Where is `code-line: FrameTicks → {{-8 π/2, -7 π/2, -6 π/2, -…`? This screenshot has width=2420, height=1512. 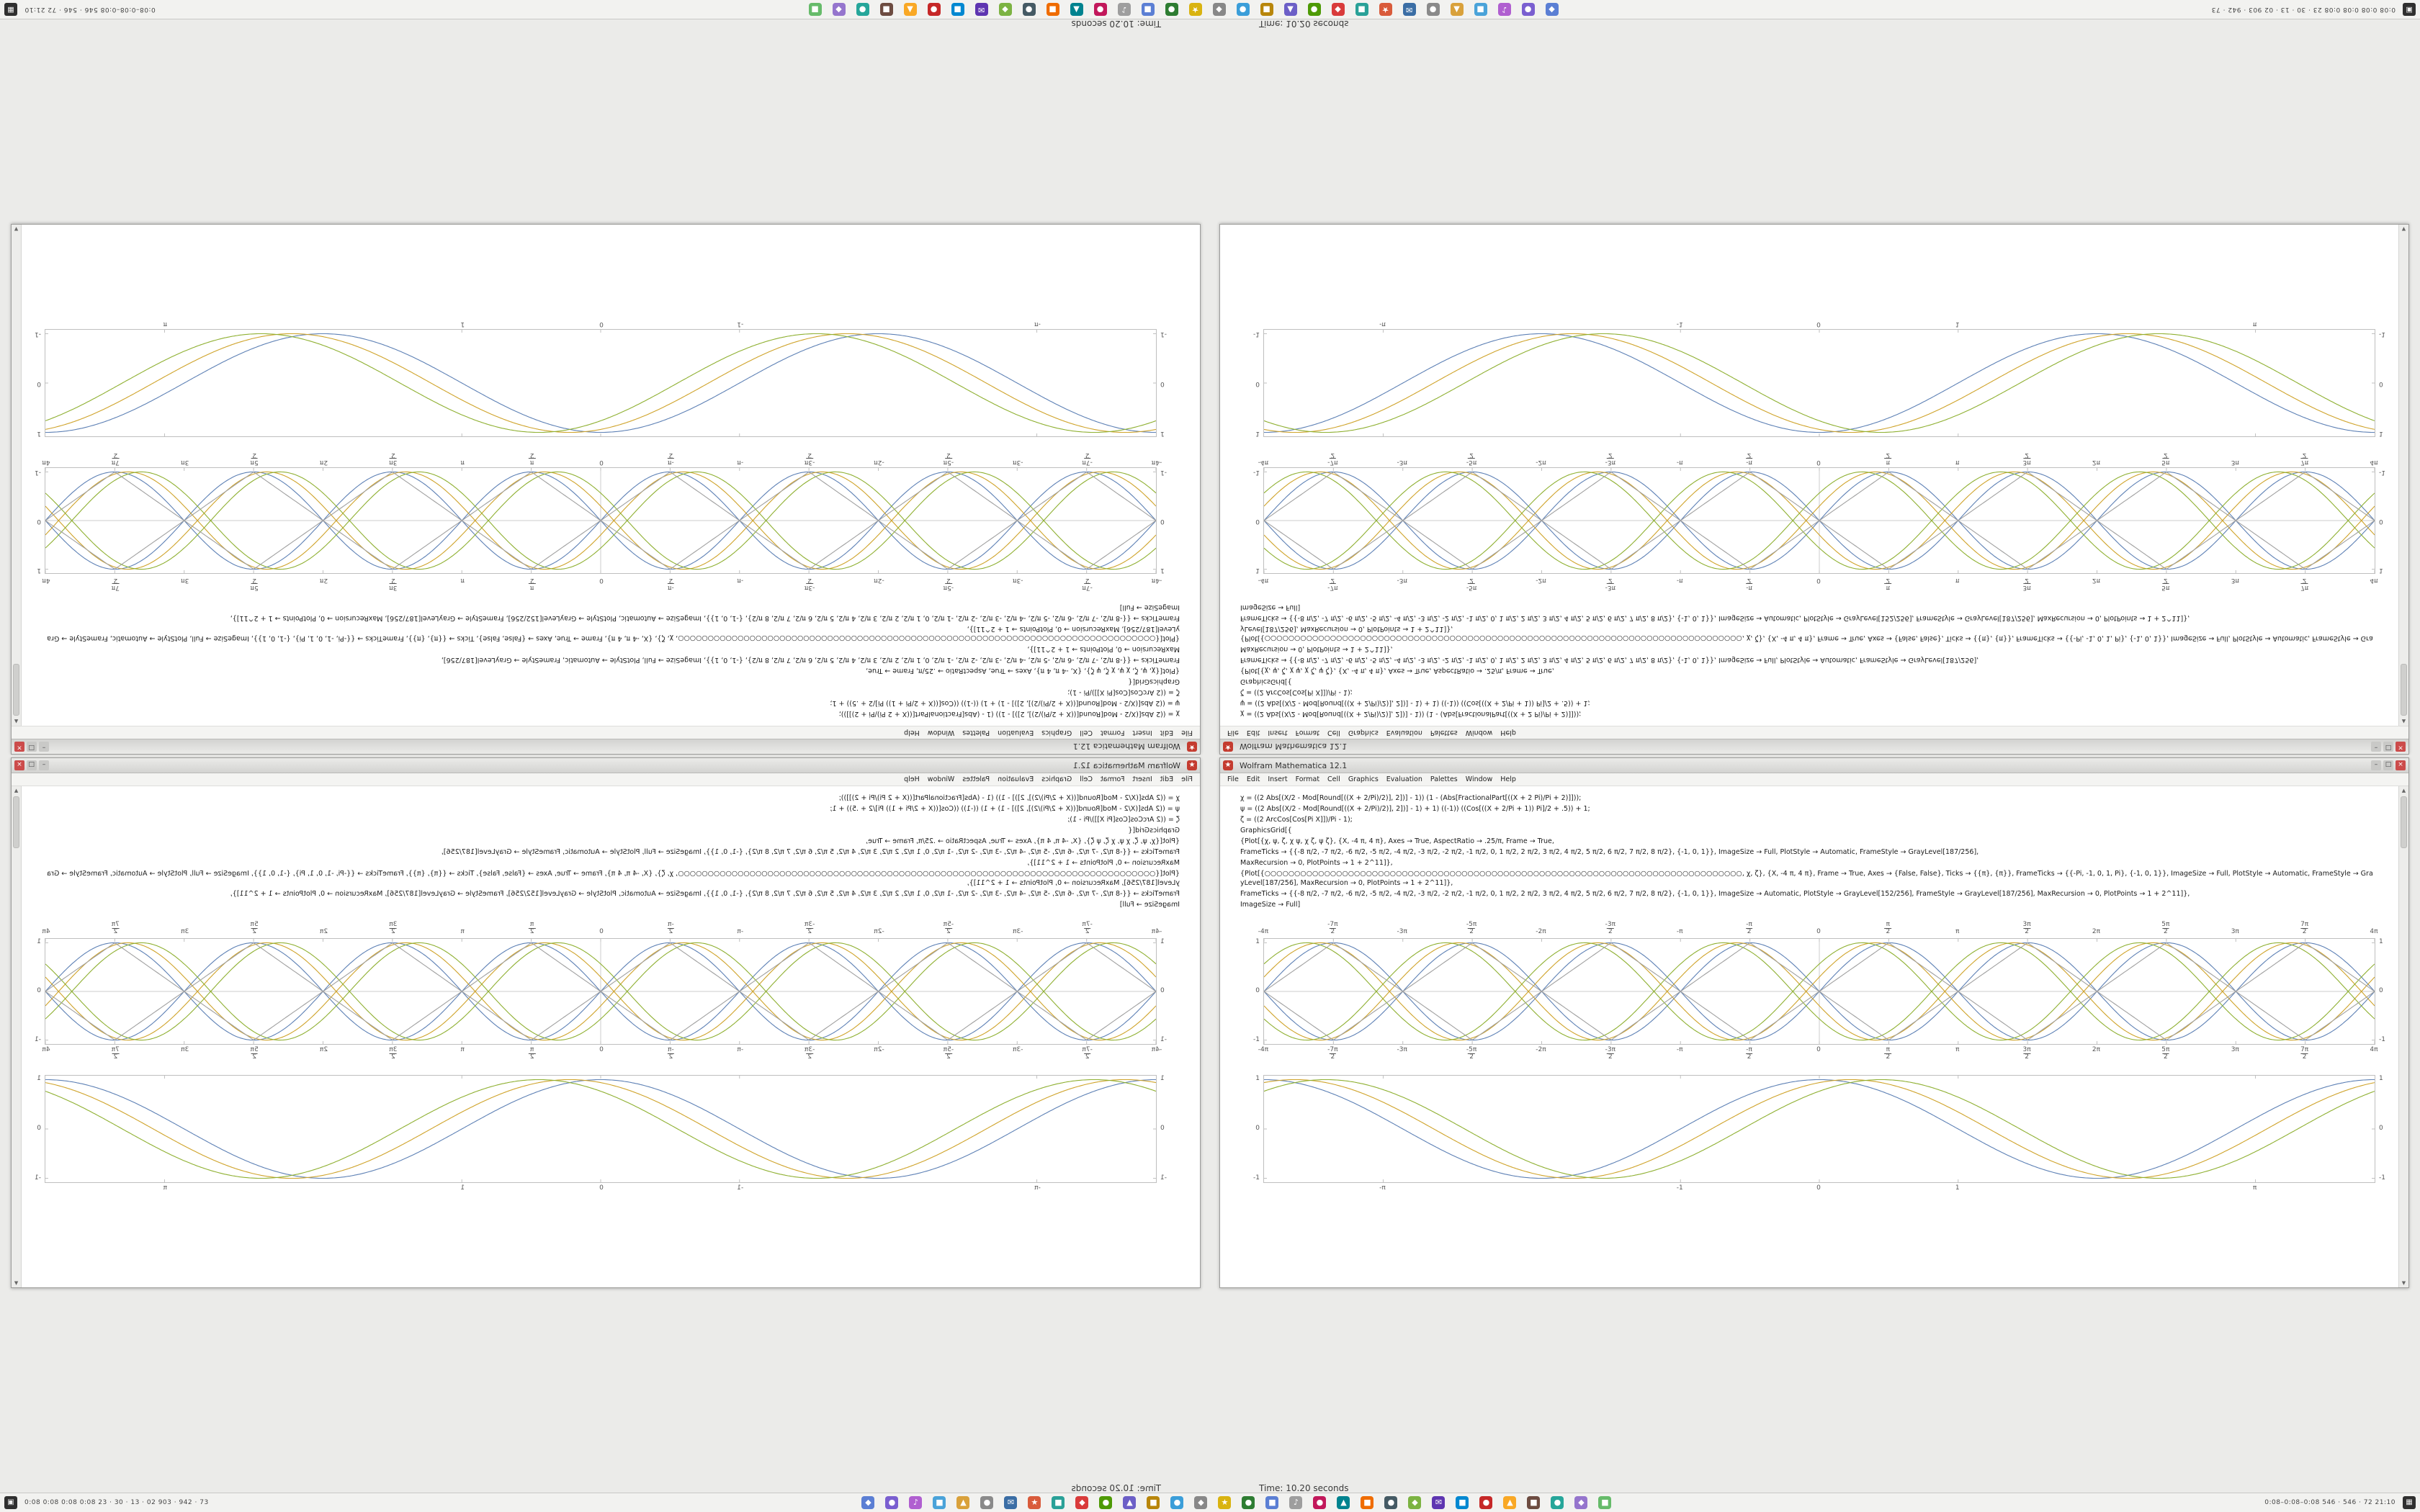 code-line: FrameTicks → {{-8 π/2, -7 π/2, -6 π/2, -… is located at coordinates (810, 660).